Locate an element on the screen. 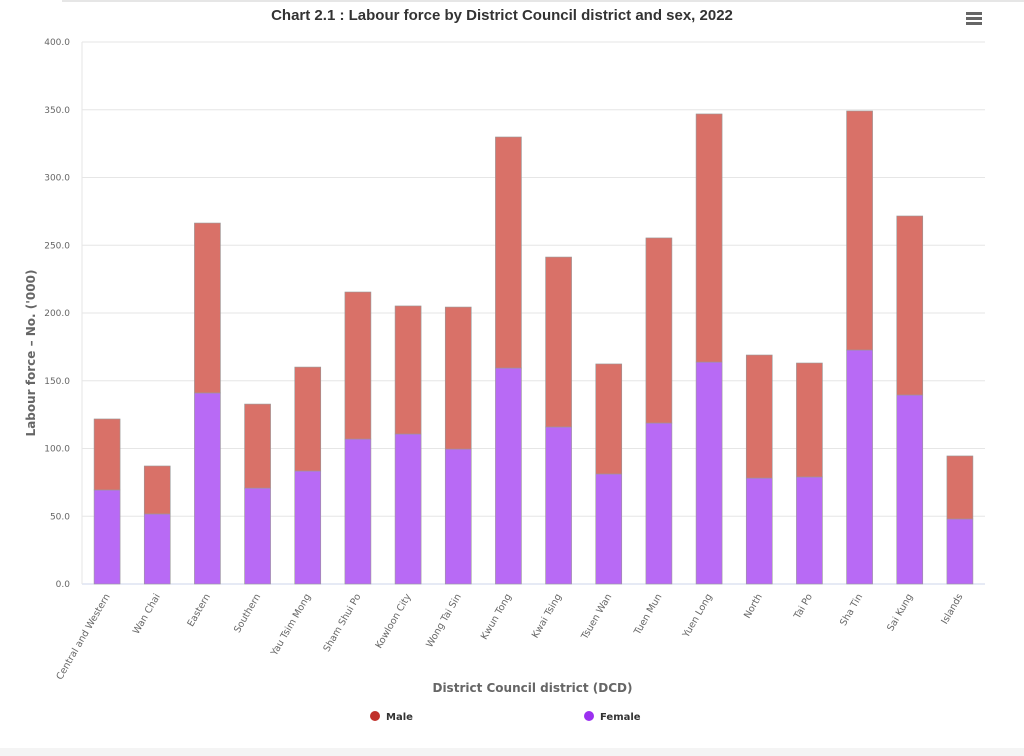 The width and height of the screenshot is (1024, 756). y-tick-label: 50.0 is located at coordinates (60, 517).